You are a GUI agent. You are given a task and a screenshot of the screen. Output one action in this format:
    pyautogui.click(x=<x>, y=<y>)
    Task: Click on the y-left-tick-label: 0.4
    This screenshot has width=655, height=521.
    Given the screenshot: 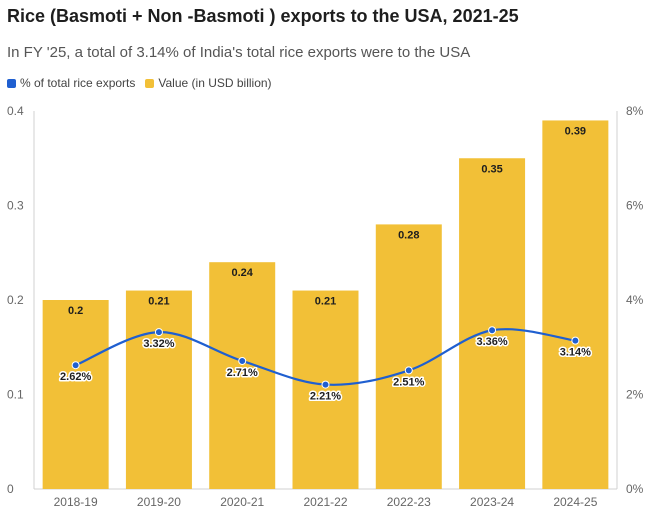 What is the action you would take?
    pyautogui.click(x=15, y=111)
    